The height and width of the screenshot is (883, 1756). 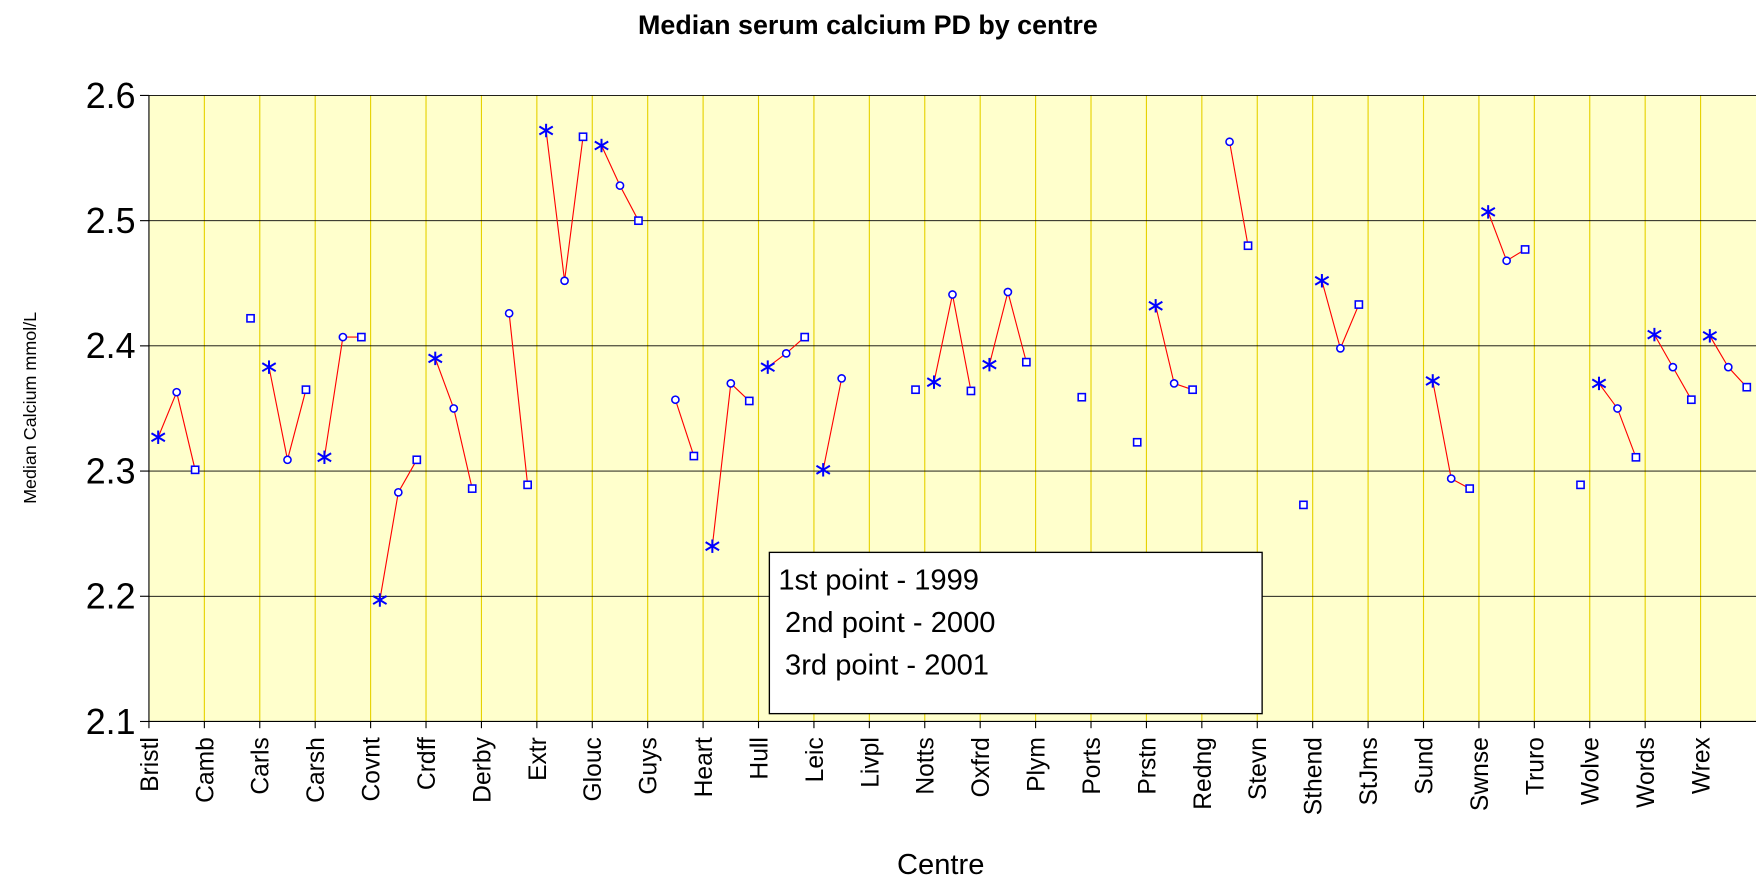 What do you see at coordinates (1702, 765) in the screenshot?
I see `x-tick-label: Wrex` at bounding box center [1702, 765].